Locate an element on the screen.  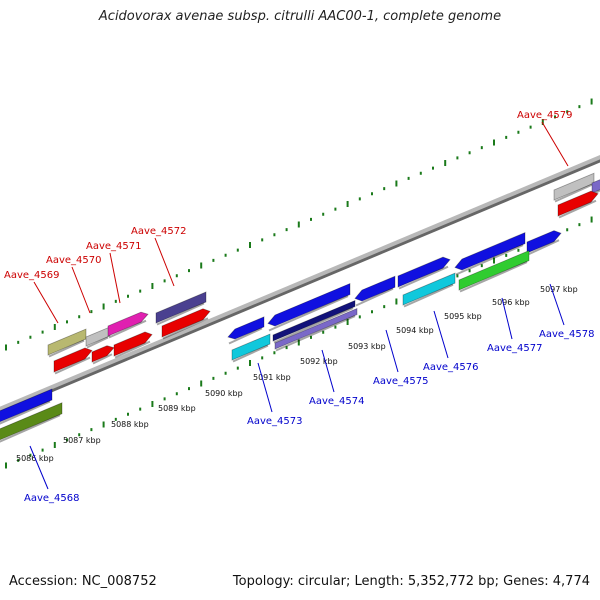
gene-navy is located at coordinates (314, 320).